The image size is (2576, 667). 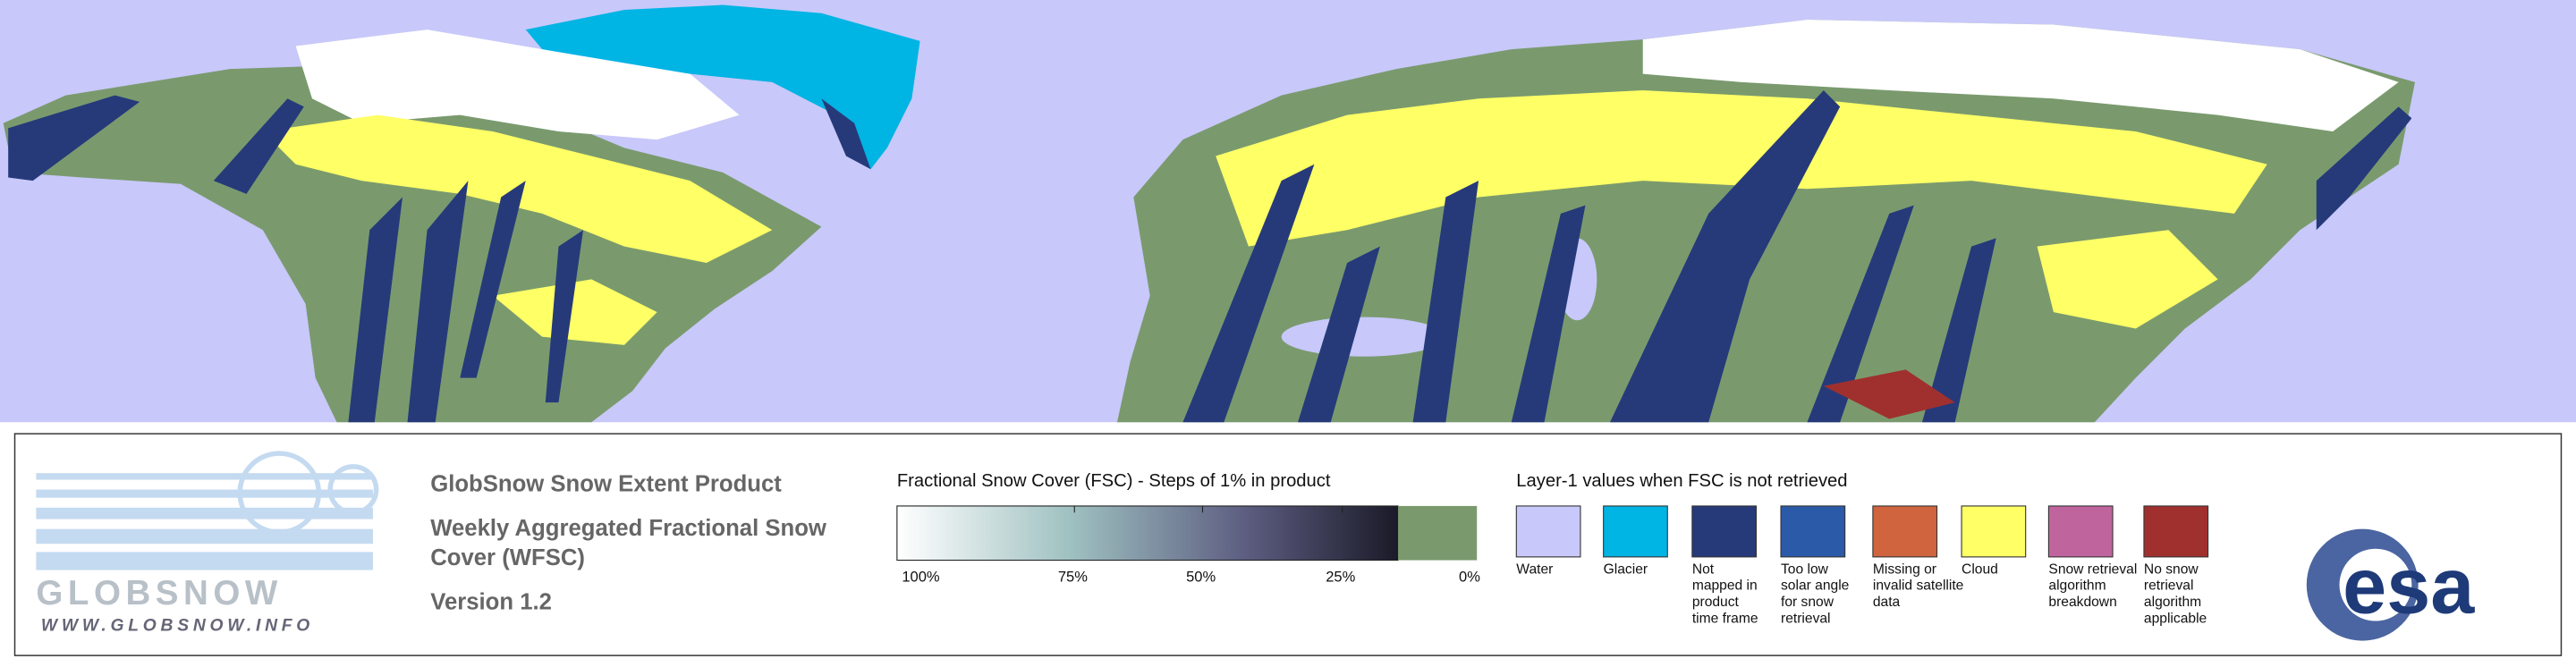 I want to click on fsc-labels: 100% 75% 50% 25% 0%, so click(x=1191, y=545).